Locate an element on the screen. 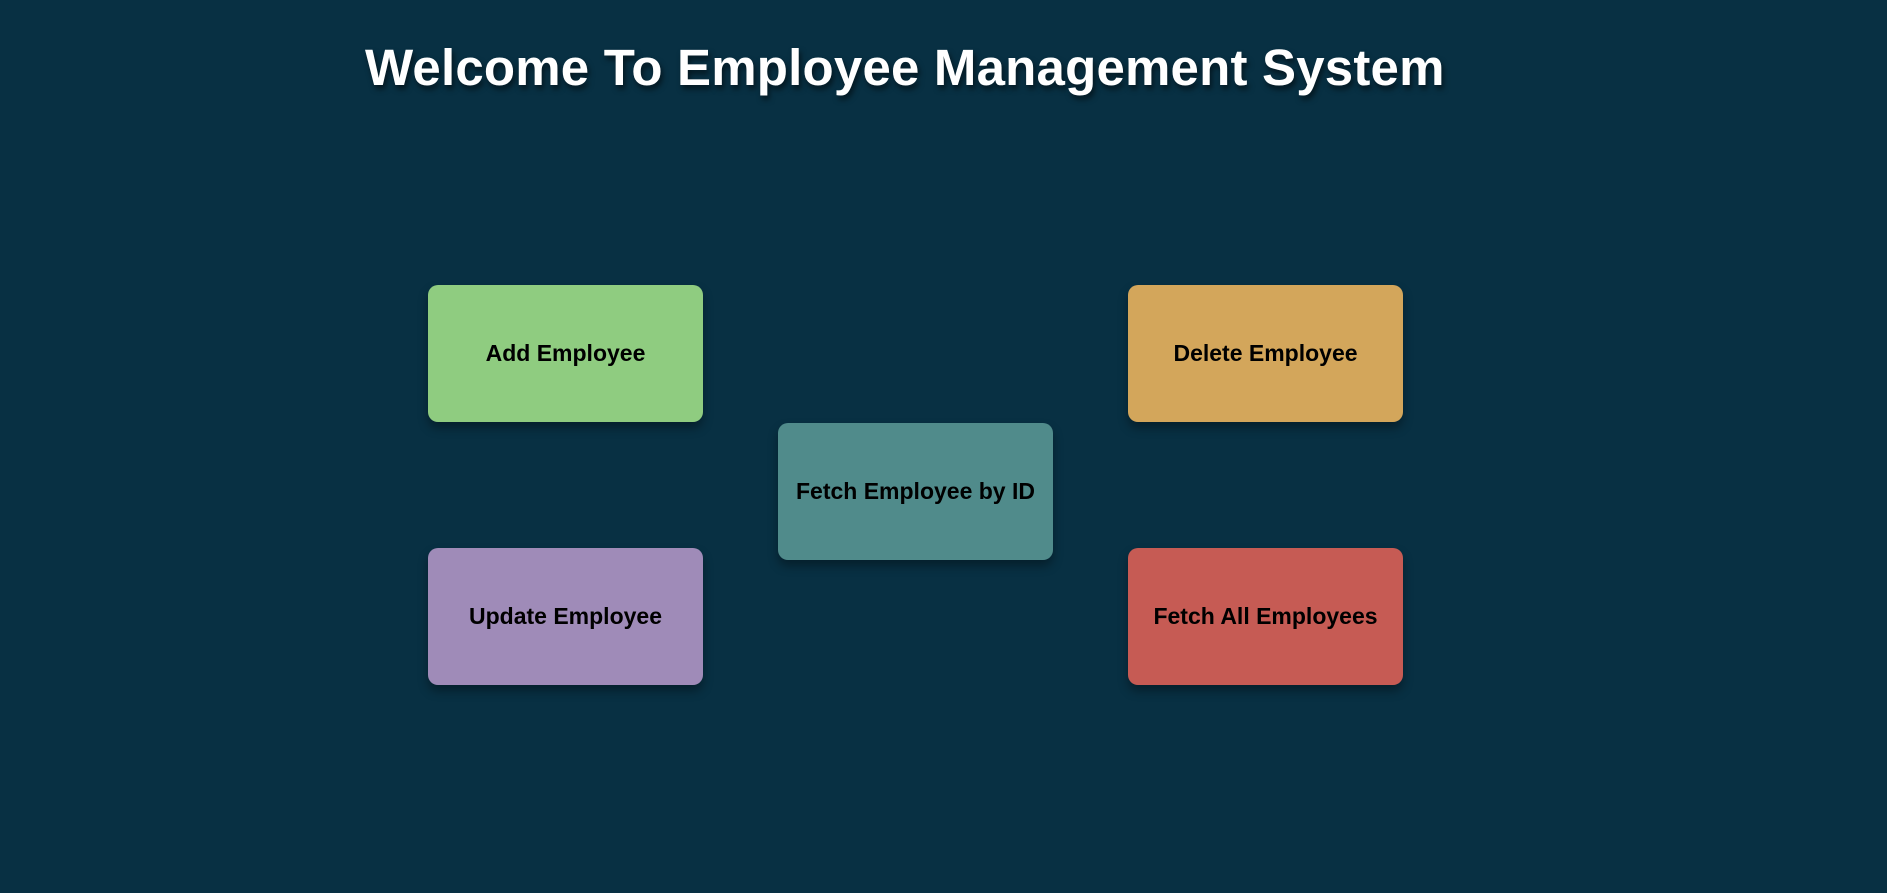  fetch-employee-by-id-button: Fetch Employee by ID is located at coordinates (915, 491).